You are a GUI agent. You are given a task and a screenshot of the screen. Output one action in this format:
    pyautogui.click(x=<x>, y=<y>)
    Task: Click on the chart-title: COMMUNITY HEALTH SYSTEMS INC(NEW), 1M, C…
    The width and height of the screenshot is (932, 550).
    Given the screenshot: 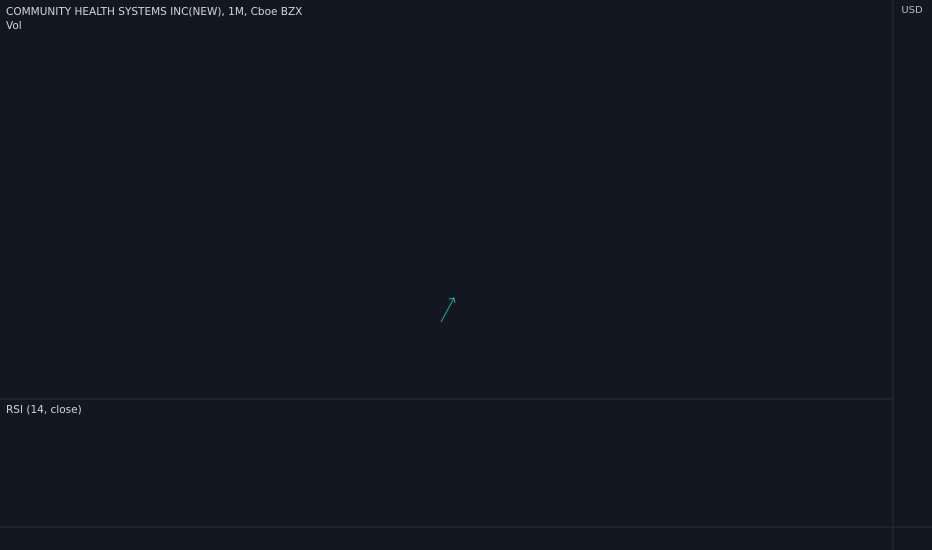 What is the action you would take?
    pyautogui.click(x=154, y=12)
    